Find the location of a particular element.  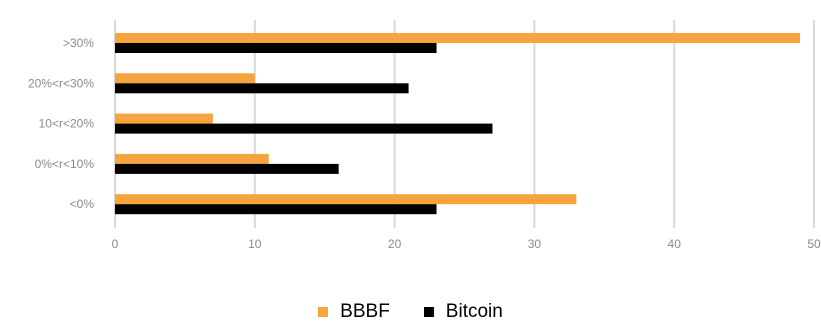

legend-swatch-bbbf is located at coordinates (323, 312).